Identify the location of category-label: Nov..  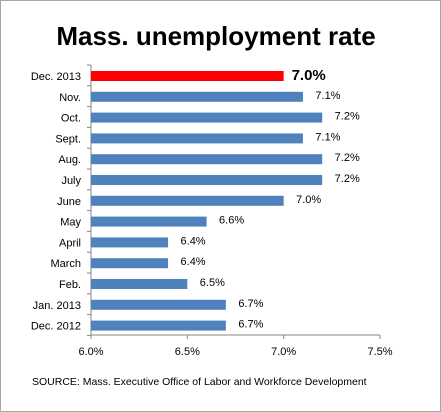
(70, 98).